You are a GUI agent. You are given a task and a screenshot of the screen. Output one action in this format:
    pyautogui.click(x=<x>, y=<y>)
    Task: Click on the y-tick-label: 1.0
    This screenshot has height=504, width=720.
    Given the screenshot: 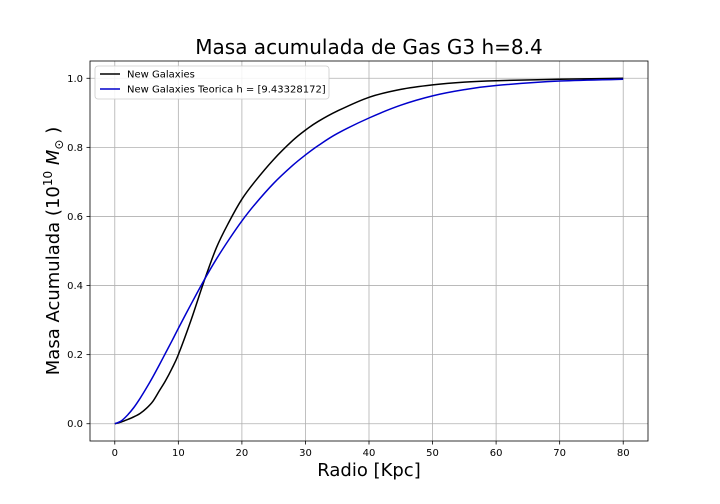 What is the action you would take?
    pyautogui.click(x=75, y=79)
    